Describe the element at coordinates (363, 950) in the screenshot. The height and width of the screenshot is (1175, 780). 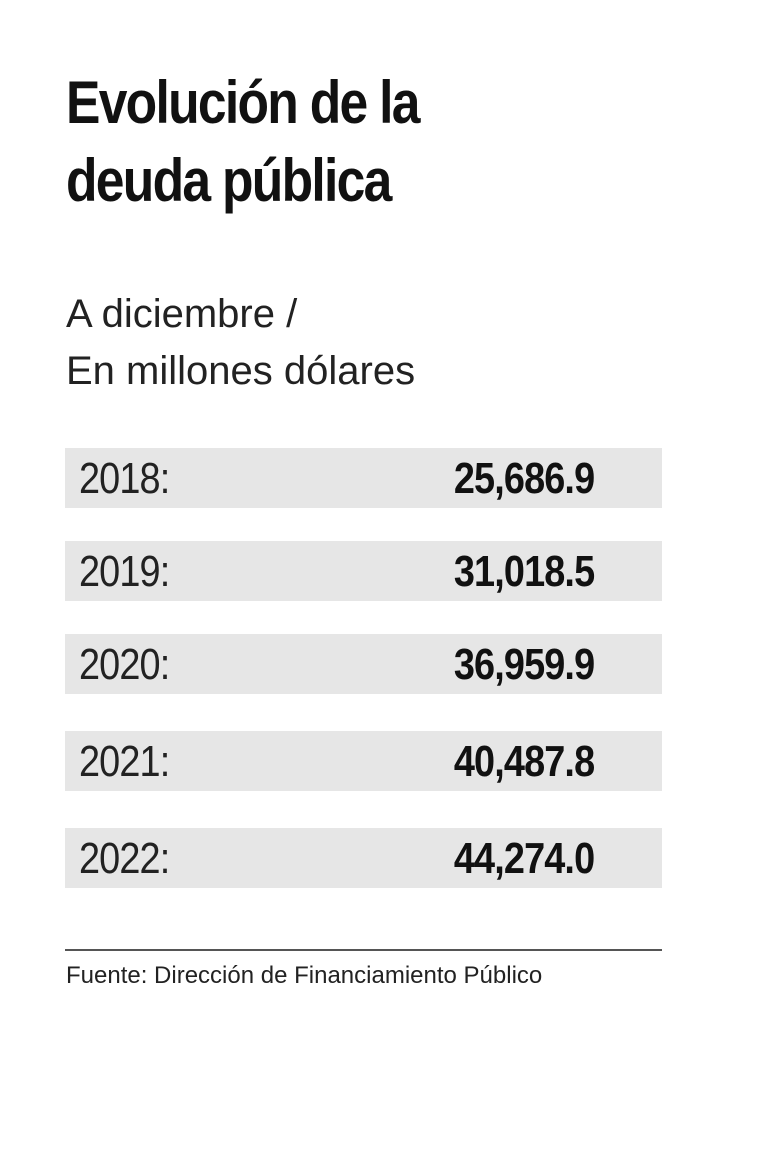
I see `source-divider` at that location.